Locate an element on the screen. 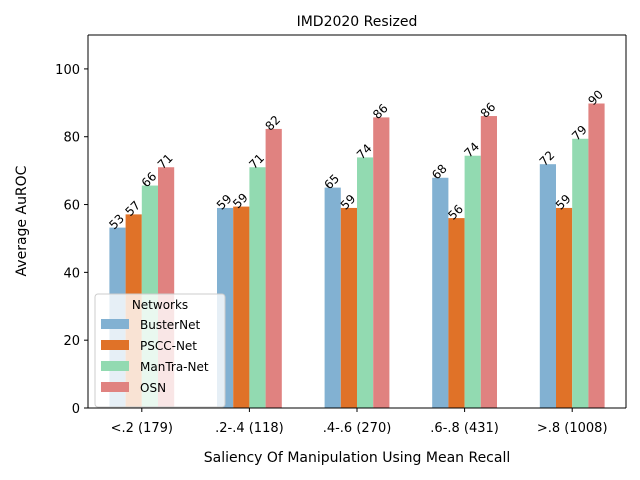 The width and height of the screenshot is (640, 480). y-tick-label: 0 is located at coordinates (76, 409).